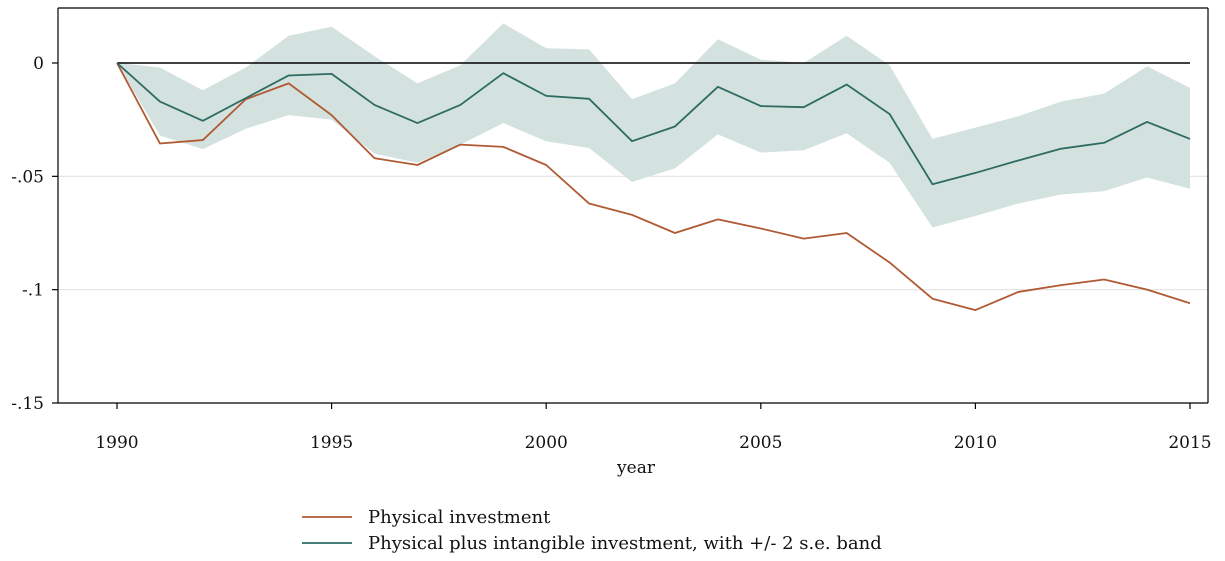 Image resolution: width=1225 pixels, height=561 pixels. I want to click on y-tick-label: -.1, so click(33, 291).